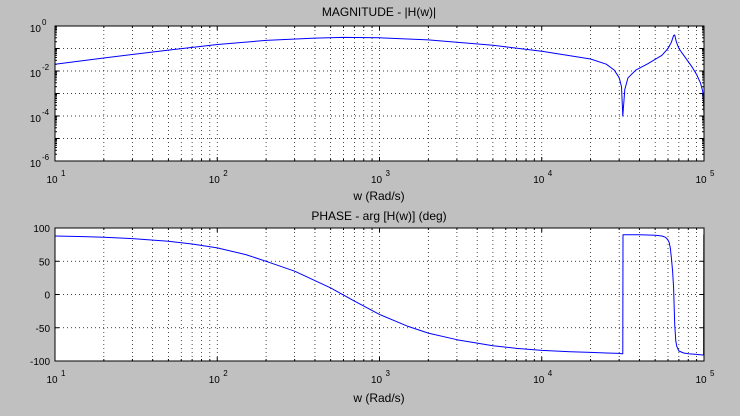  I want to click on y-tick-exponent: -2, so click(46, 67).